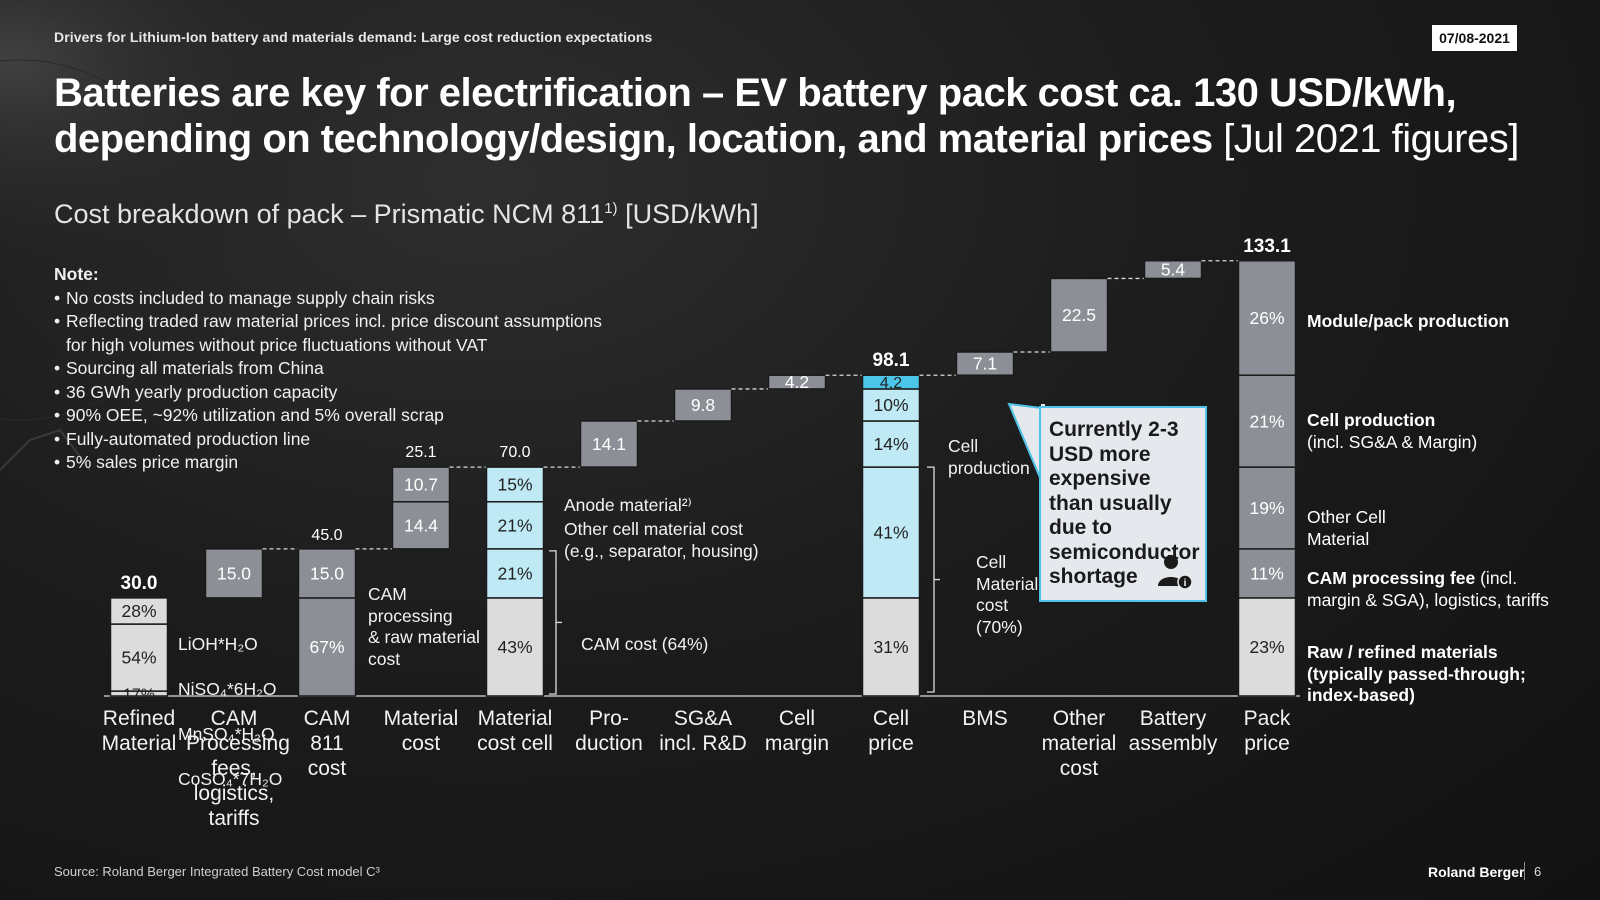  I want to click on value-label: 15.0, so click(234, 573).